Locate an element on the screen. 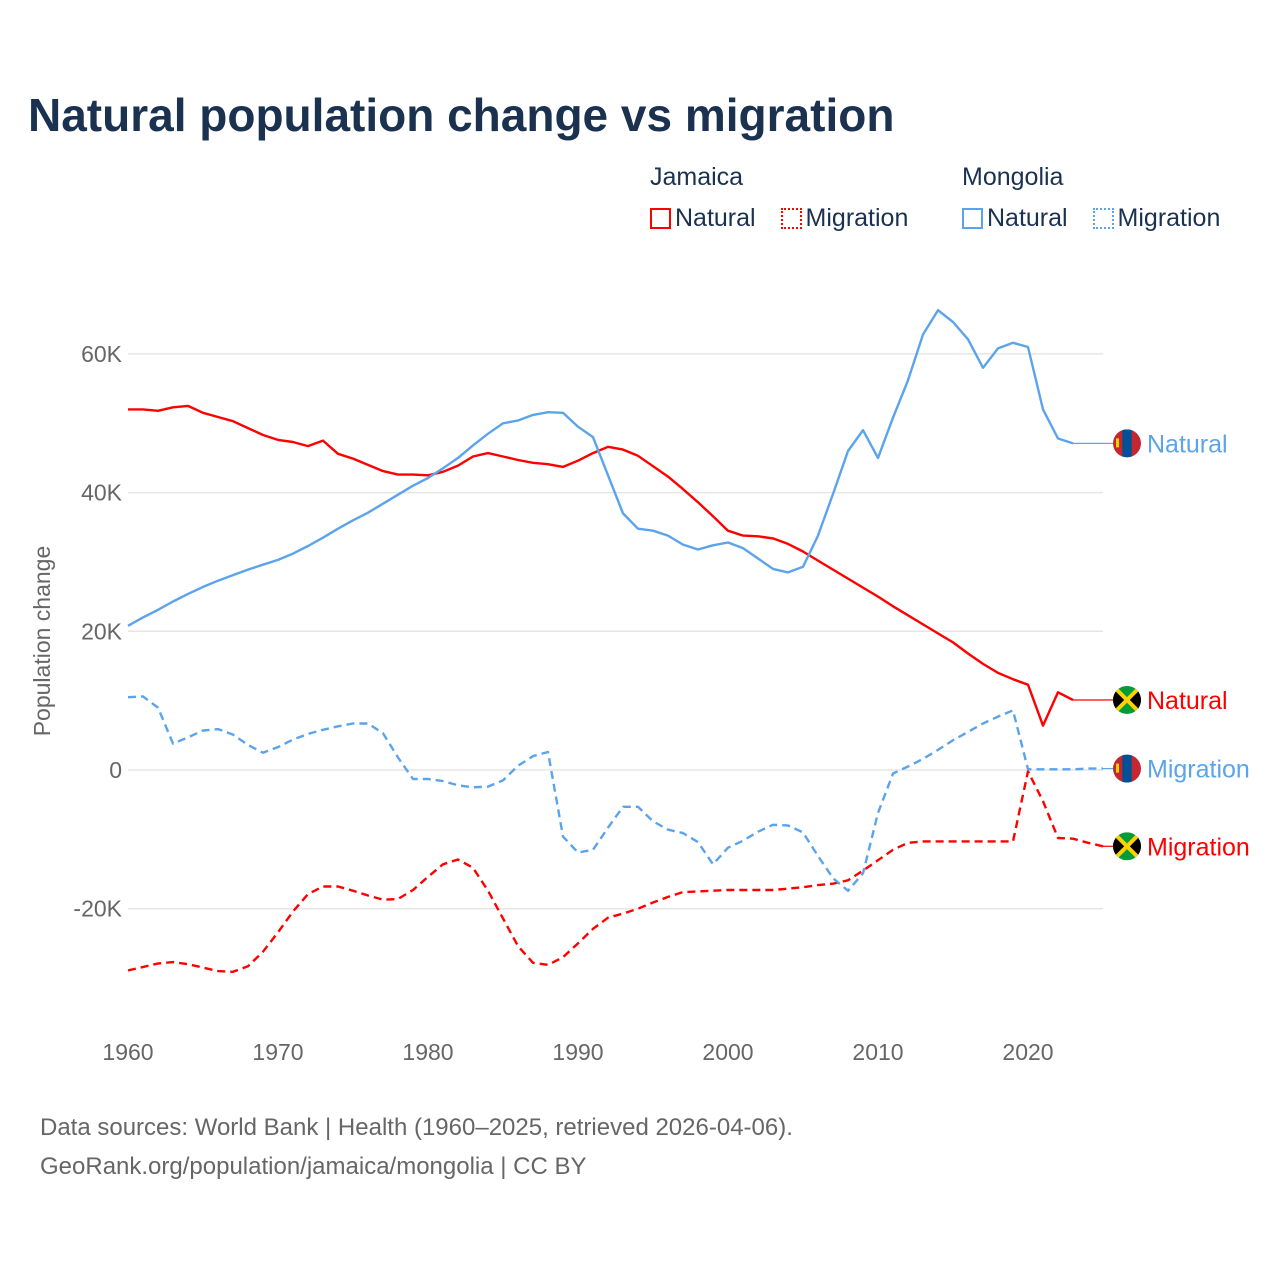  series-line-jamaica-migration is located at coordinates (615, 871).